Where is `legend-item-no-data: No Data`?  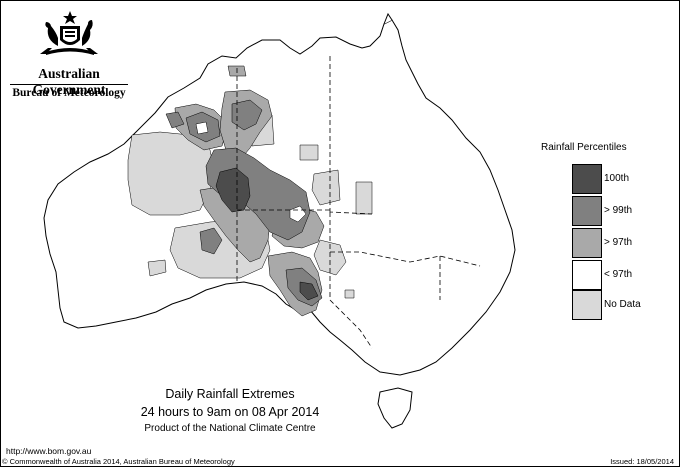 legend-item-no-data: No Data is located at coordinates (626, 305).